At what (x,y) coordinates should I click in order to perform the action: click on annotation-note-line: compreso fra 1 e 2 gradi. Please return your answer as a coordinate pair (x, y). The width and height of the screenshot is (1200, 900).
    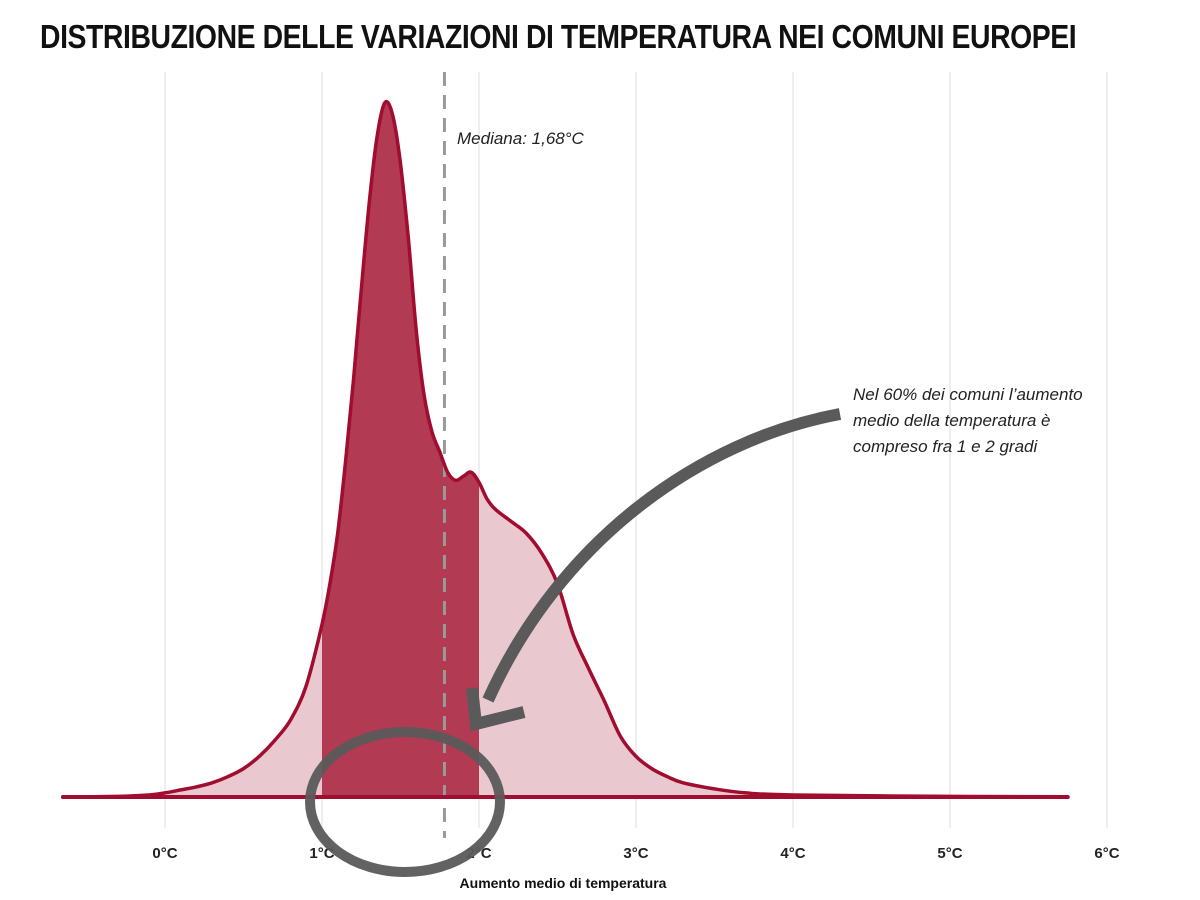
    Looking at the image, I should click on (945, 446).